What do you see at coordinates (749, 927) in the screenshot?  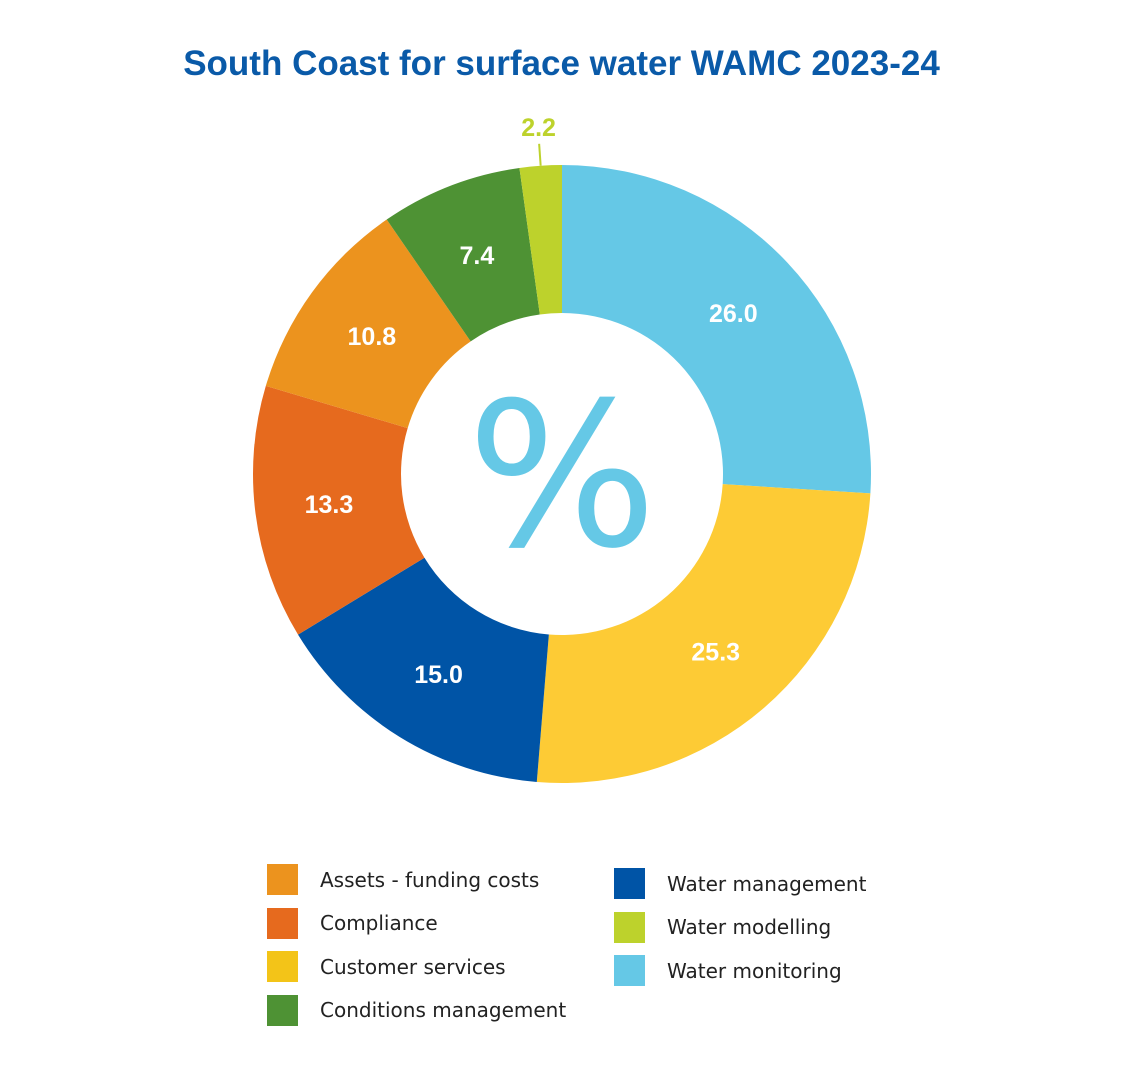 I see `legend-label: Water modelling` at bounding box center [749, 927].